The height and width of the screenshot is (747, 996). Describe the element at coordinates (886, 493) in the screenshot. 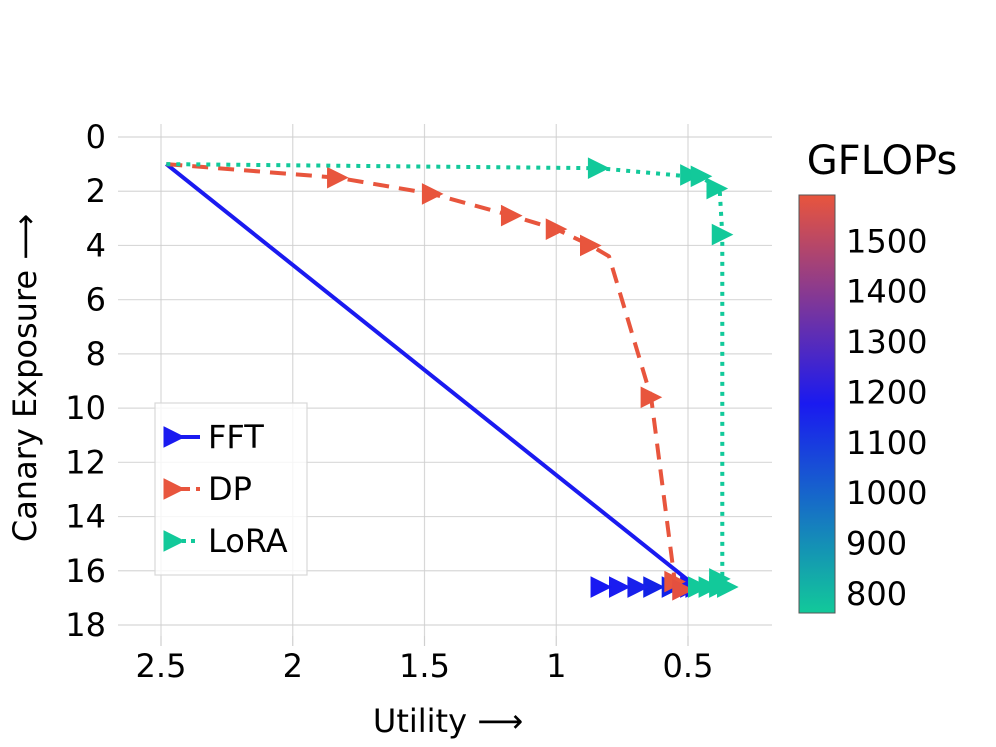

I see `colorbar-tick-label: 1000` at that location.